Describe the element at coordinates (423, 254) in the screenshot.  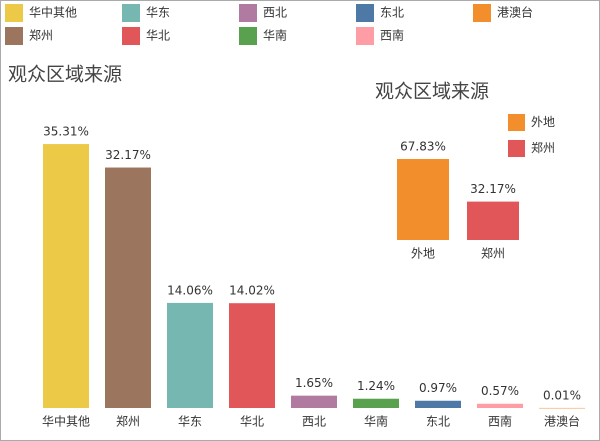
I see `x-tick-label: 外地` at that location.